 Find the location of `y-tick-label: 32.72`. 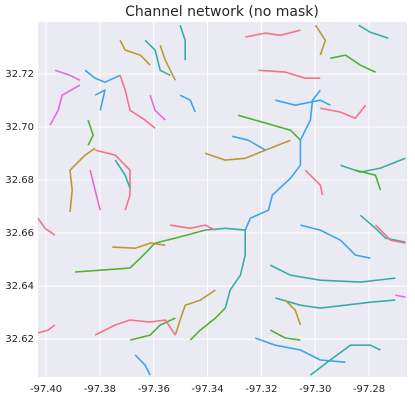

y-tick-label: 32.72 is located at coordinates (19, 74).